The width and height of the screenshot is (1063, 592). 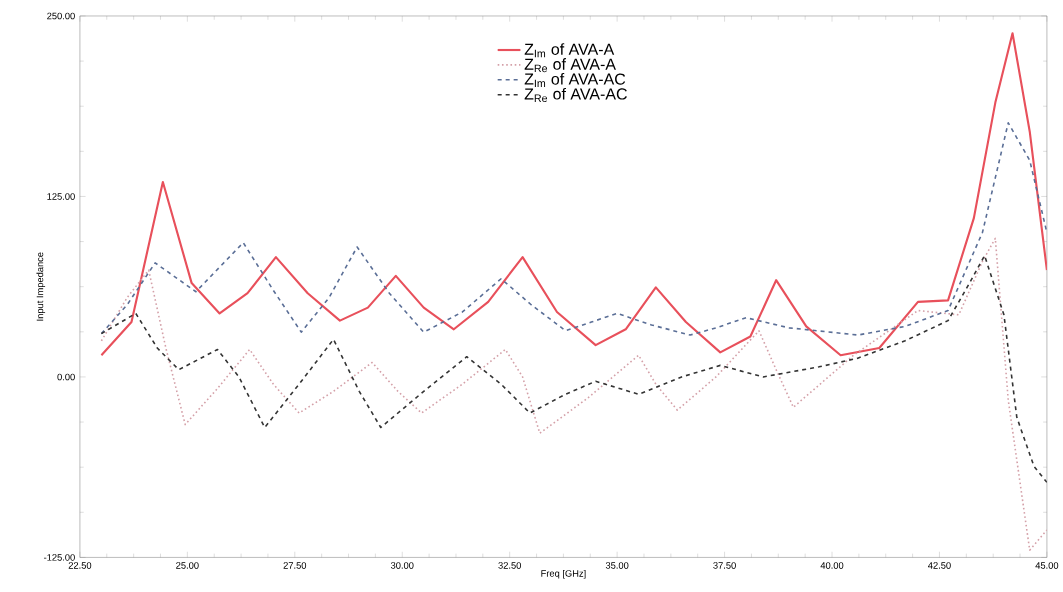 What do you see at coordinates (570, 64) in the screenshot?
I see `legend-label: Z$_{Re}$ of AVA-A` at bounding box center [570, 64].